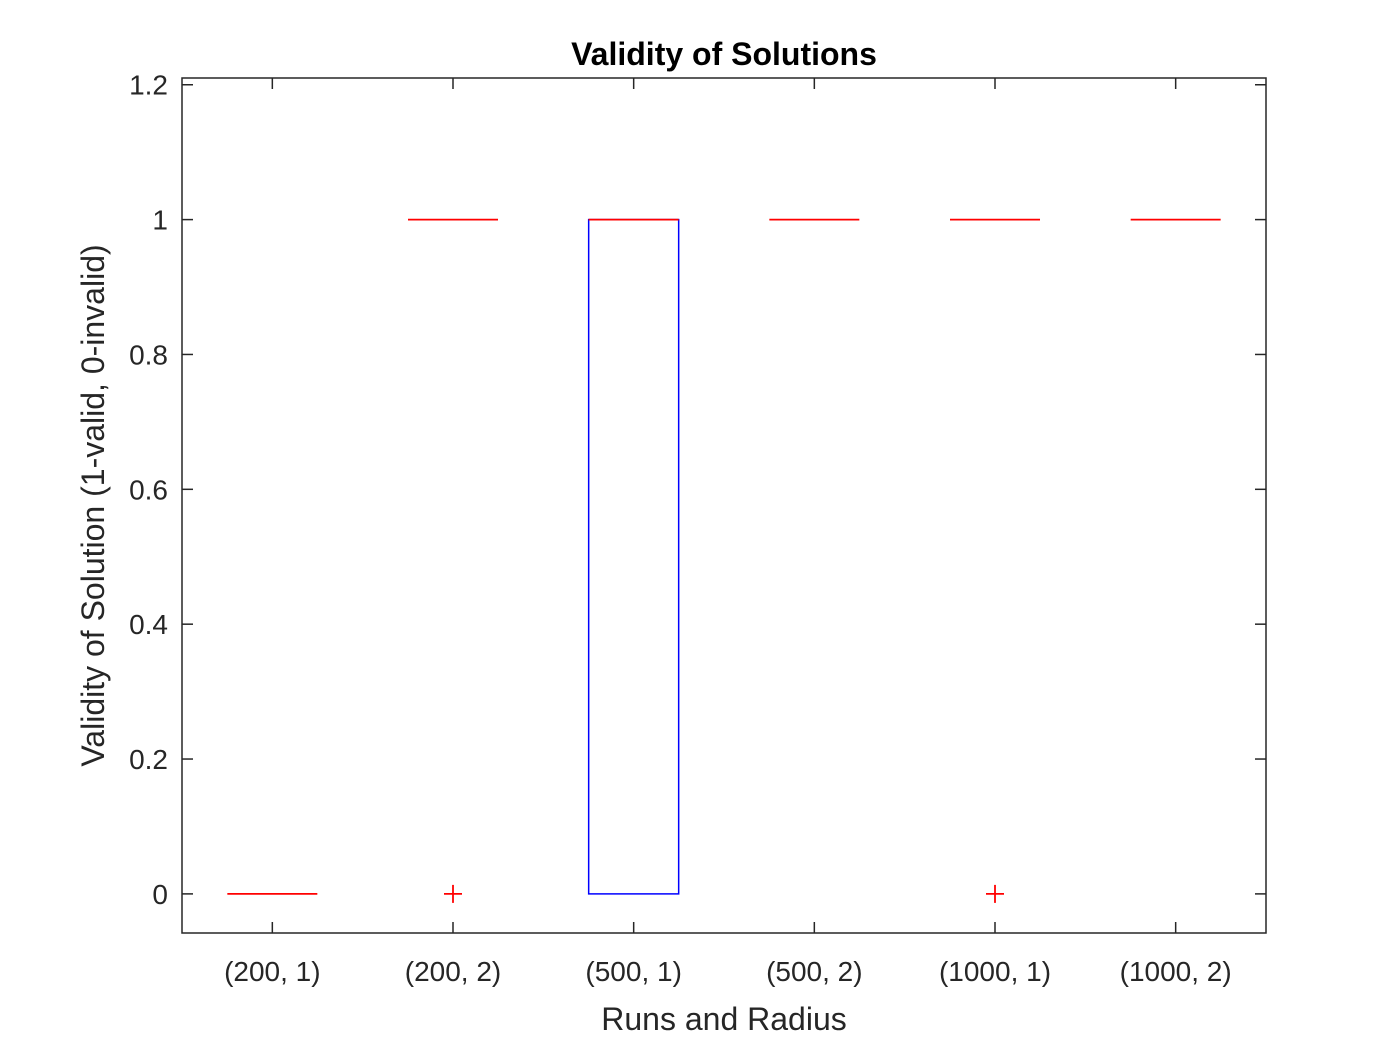 The width and height of the screenshot is (1400, 1050). I want to click on y-tick-label: 1, so click(160, 220).